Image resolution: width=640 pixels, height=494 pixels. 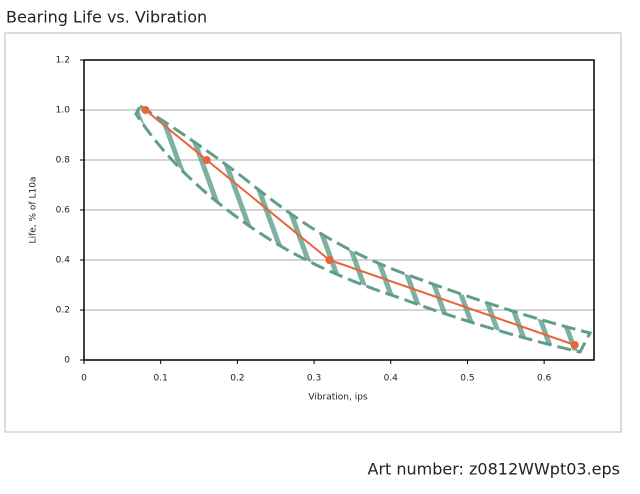 I want to click on x-tick-label: 0.1, so click(x=161, y=379).